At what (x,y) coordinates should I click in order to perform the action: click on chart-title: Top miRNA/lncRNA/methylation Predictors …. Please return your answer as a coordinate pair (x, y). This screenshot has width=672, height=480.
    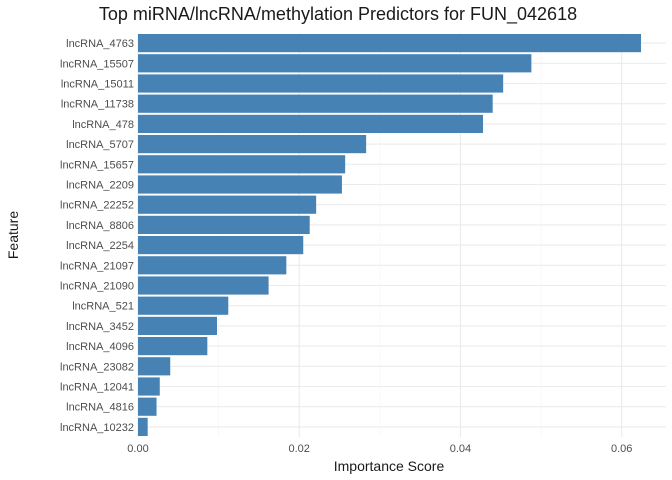
    Looking at the image, I should click on (338, 14).